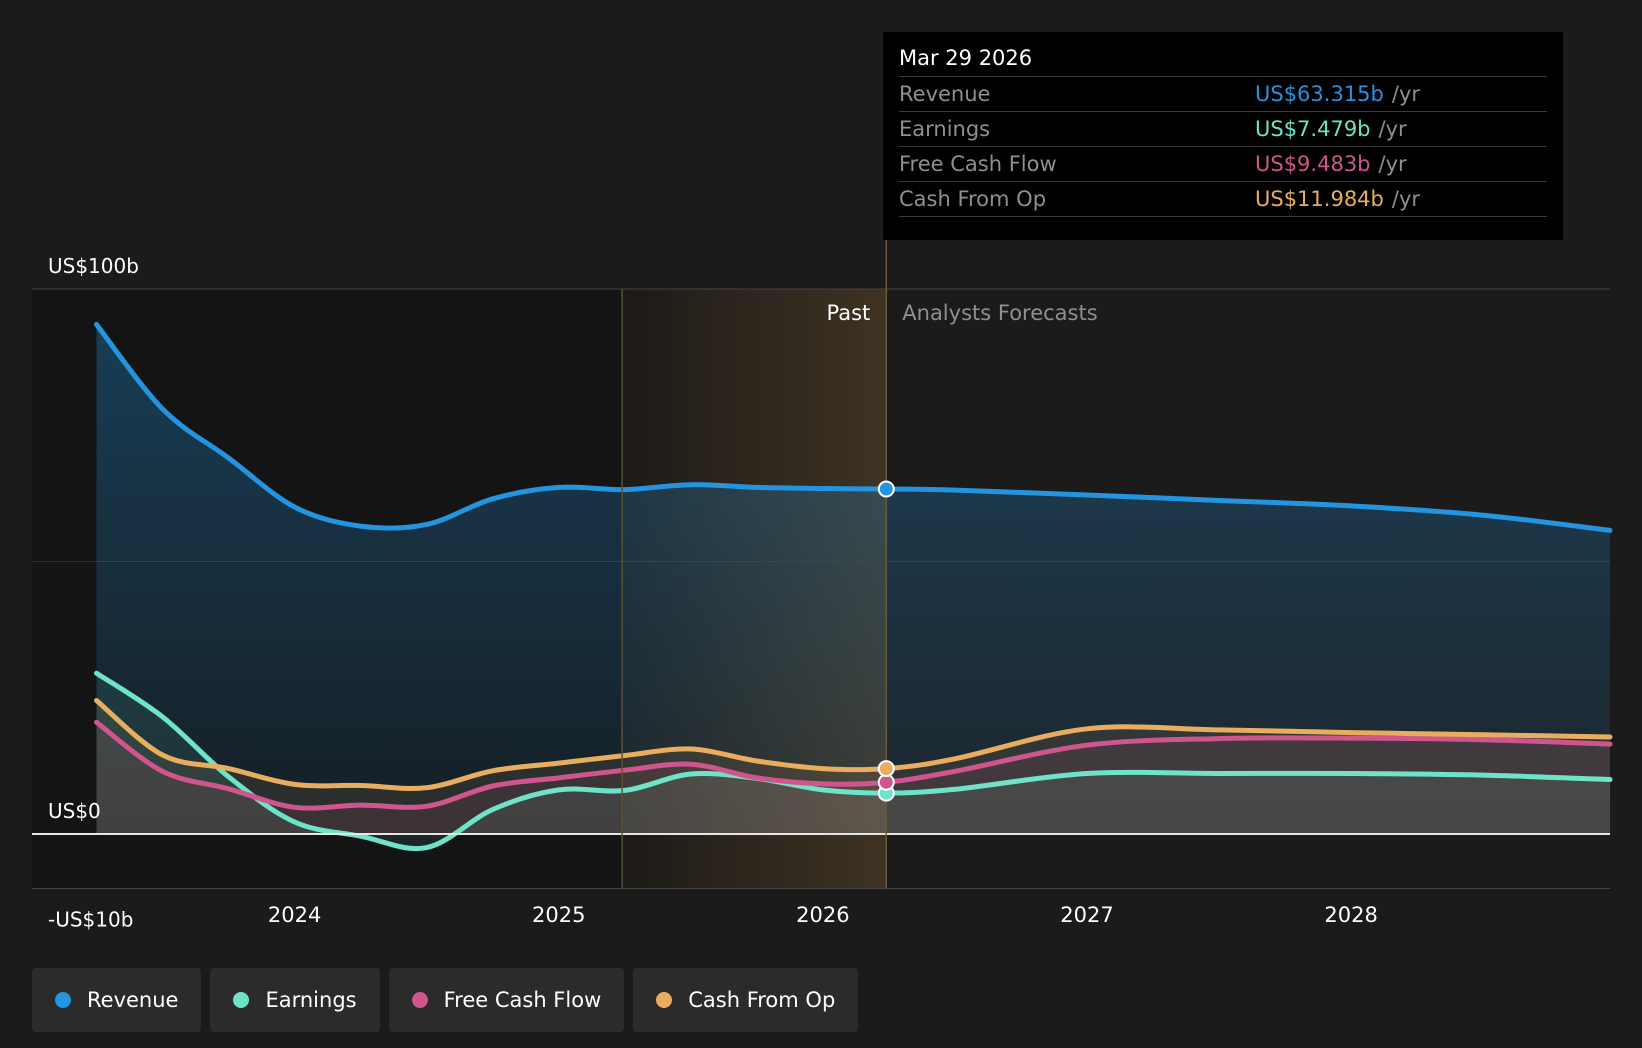 The width and height of the screenshot is (1642, 1048). I want to click on tooltip-label: Cash From Op, so click(973, 199).